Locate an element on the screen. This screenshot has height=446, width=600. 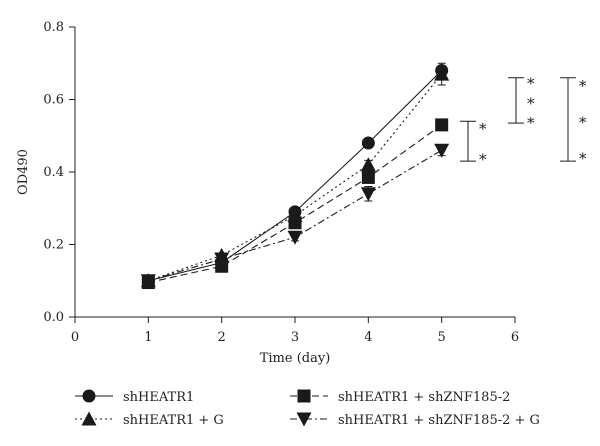
significance-bracket-2: ** is located at coordinates (473, 144).